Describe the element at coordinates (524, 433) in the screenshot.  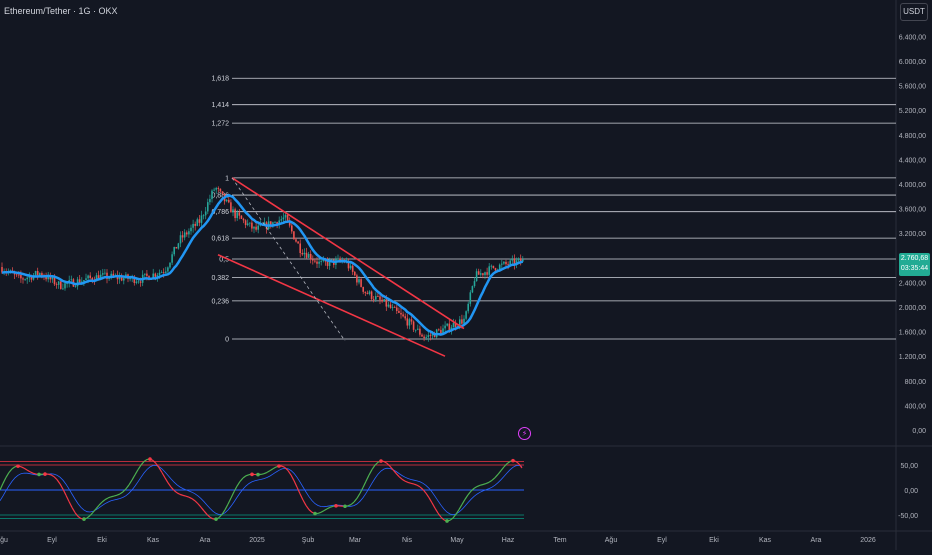
I see `lightning-icon: ⚡` at that location.